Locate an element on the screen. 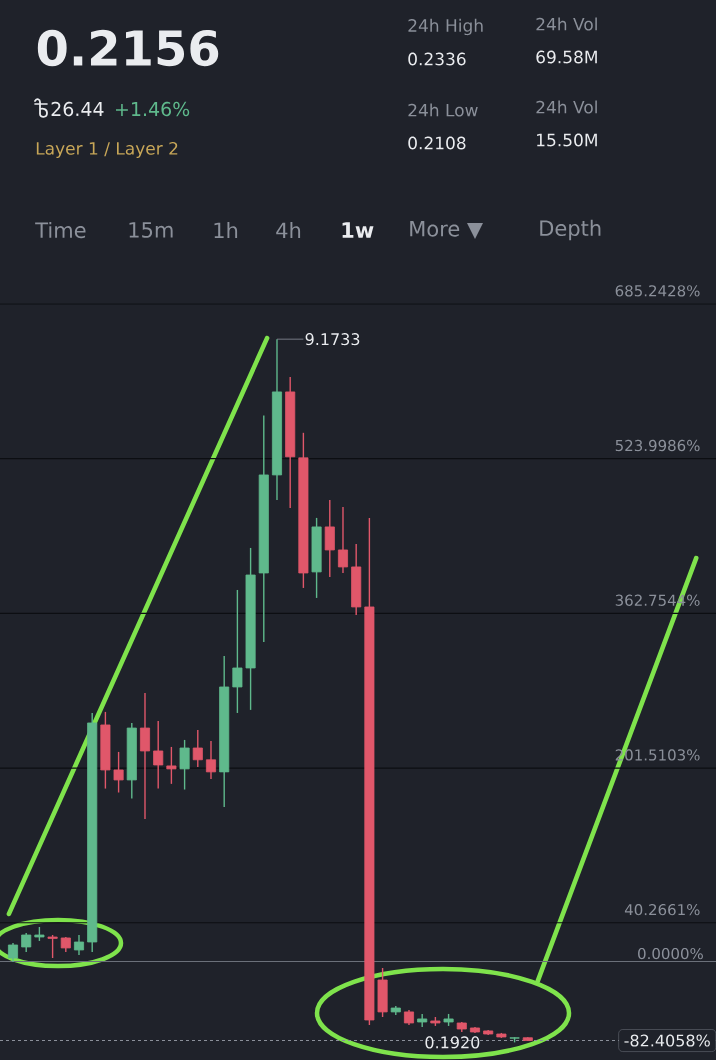 This screenshot has height=1060, width=716. text: 0.2108 is located at coordinates (437, 143).